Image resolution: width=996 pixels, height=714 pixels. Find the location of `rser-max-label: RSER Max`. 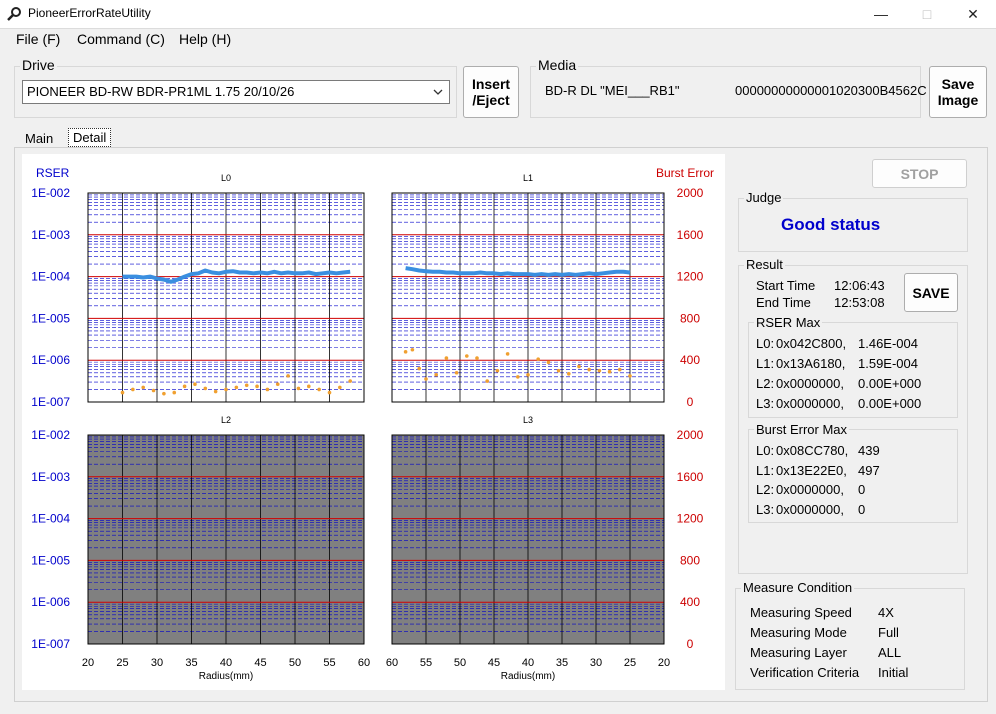

rser-max-label: RSER Max is located at coordinates (788, 322).